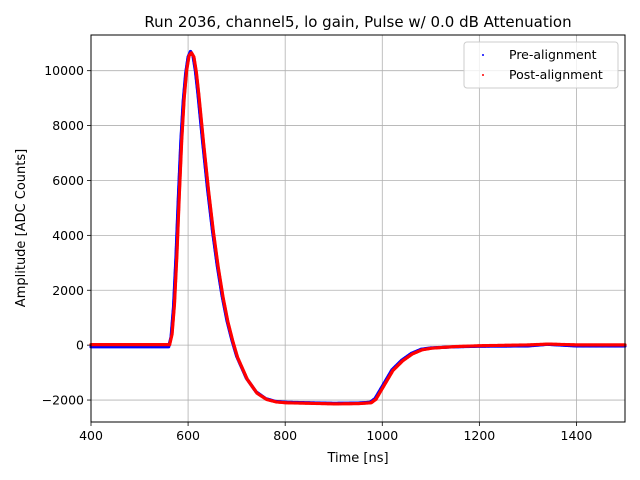  Describe the element at coordinates (91, 435) in the screenshot. I see `x-tick-label: 400` at that location.